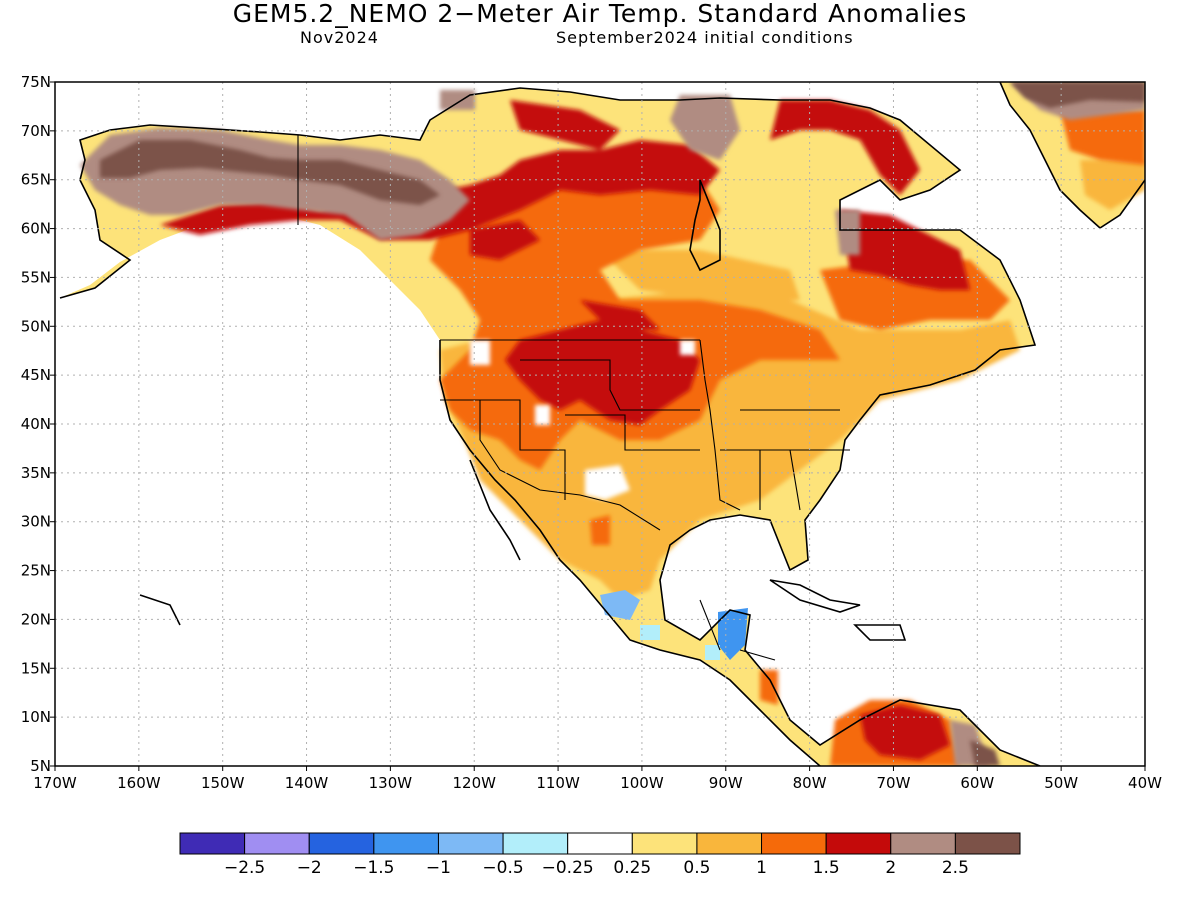 This screenshot has width=1200, height=900. Describe the element at coordinates (36, 619) in the screenshot. I see `lat-tick-label: 20N` at that location.